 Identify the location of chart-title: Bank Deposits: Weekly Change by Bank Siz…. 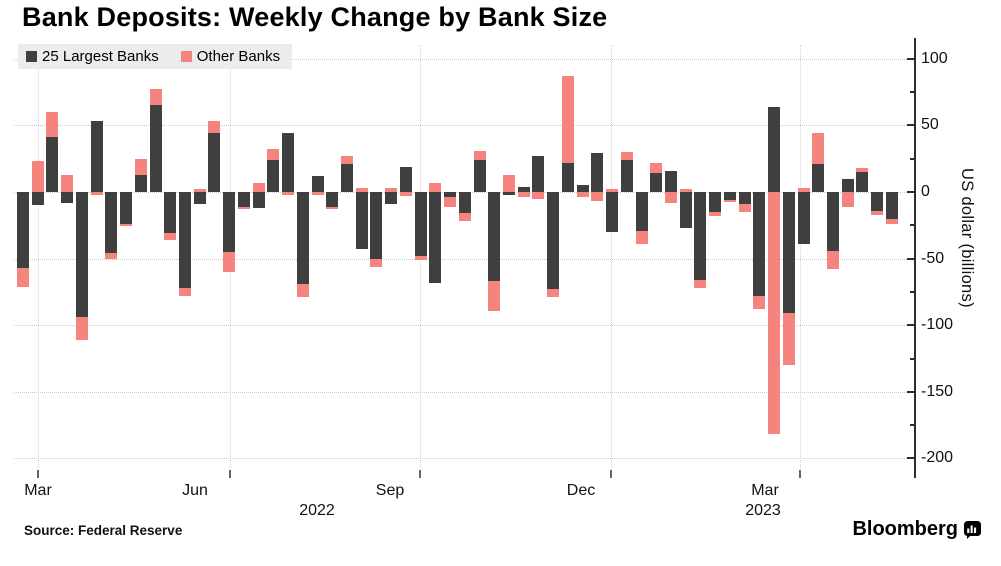
(315, 17).